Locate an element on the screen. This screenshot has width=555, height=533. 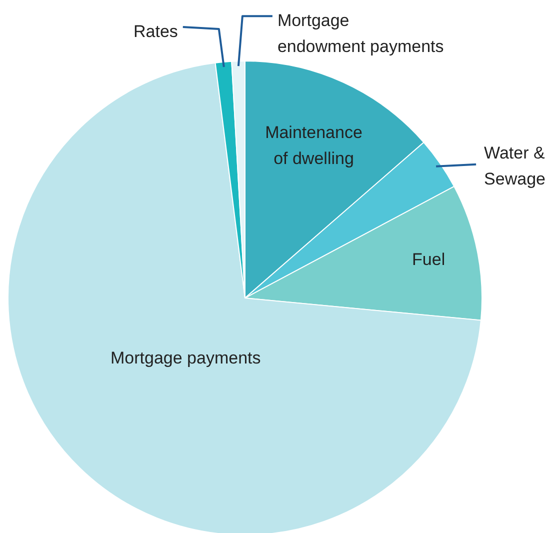
slice-label: Mortgage payments is located at coordinates (185, 358).